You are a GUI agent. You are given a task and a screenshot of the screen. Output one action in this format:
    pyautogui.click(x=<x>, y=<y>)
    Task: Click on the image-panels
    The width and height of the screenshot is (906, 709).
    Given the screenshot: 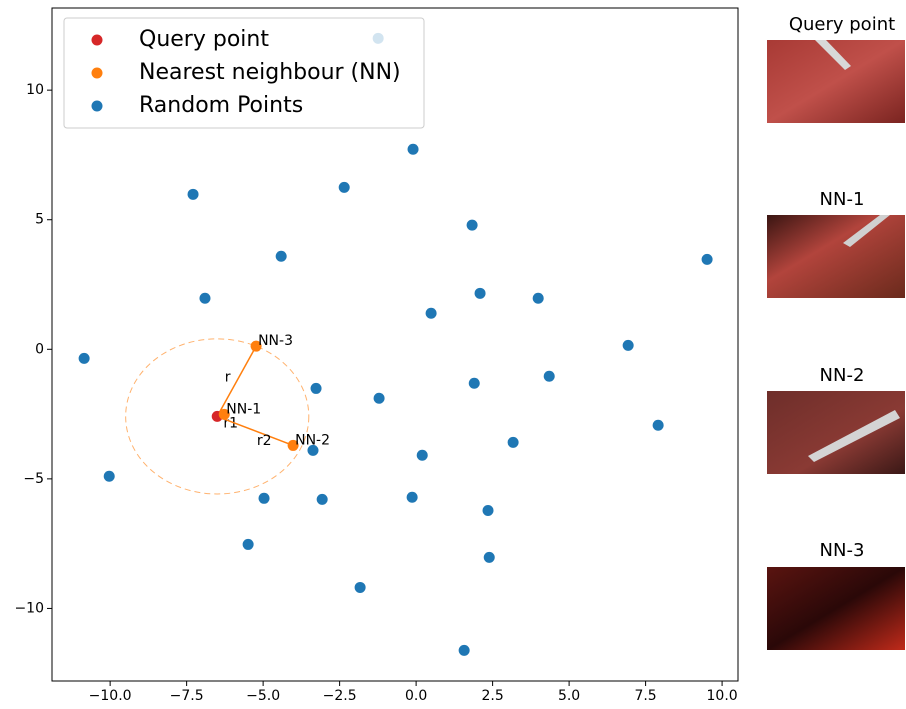 What is the action you would take?
    pyautogui.click(x=836, y=345)
    